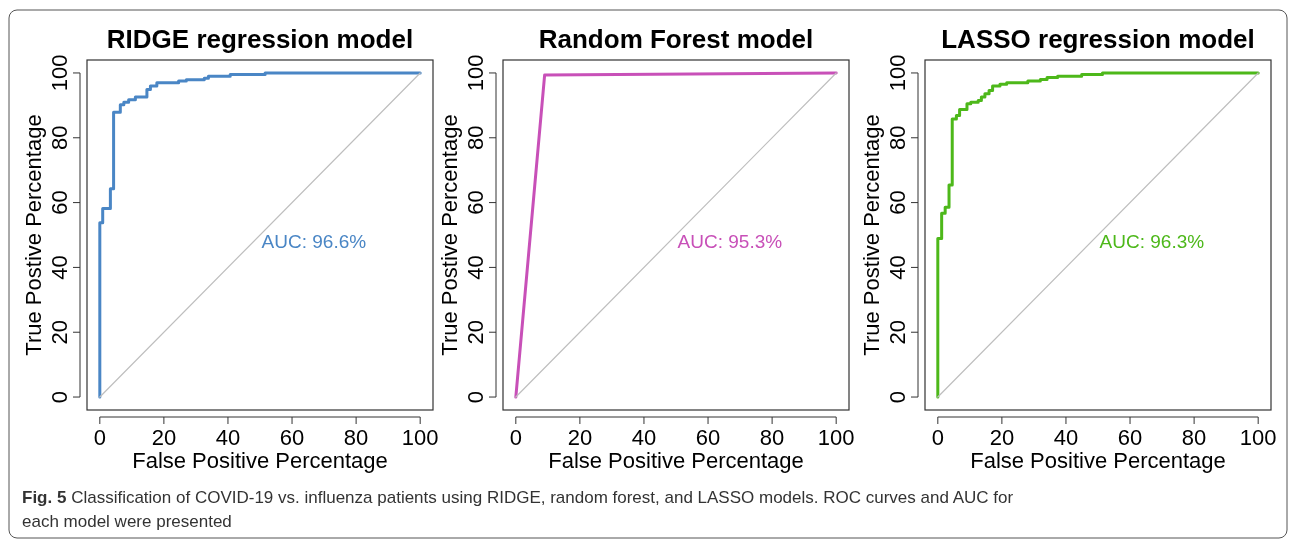 The height and width of the screenshot is (542, 1293). Describe the element at coordinates (730, 241) in the screenshot. I see `annotation: AUC: 95.3%` at that location.